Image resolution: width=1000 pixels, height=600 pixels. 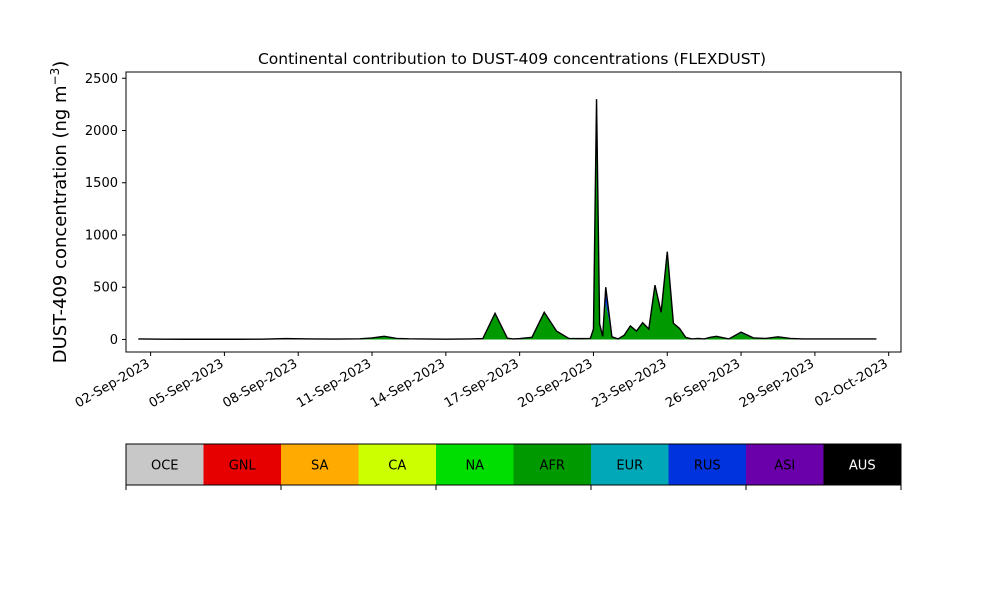 I want to click on legend-swatch-eur, so click(x=630, y=464).